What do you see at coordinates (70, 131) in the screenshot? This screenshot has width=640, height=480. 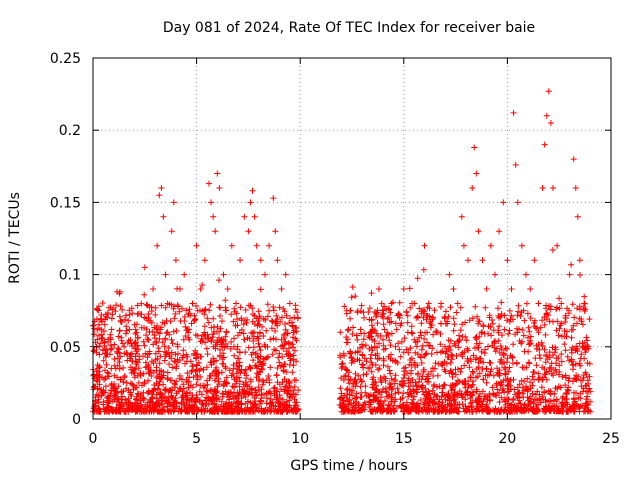 I see `y-tick-label: 0.2` at bounding box center [70, 131].